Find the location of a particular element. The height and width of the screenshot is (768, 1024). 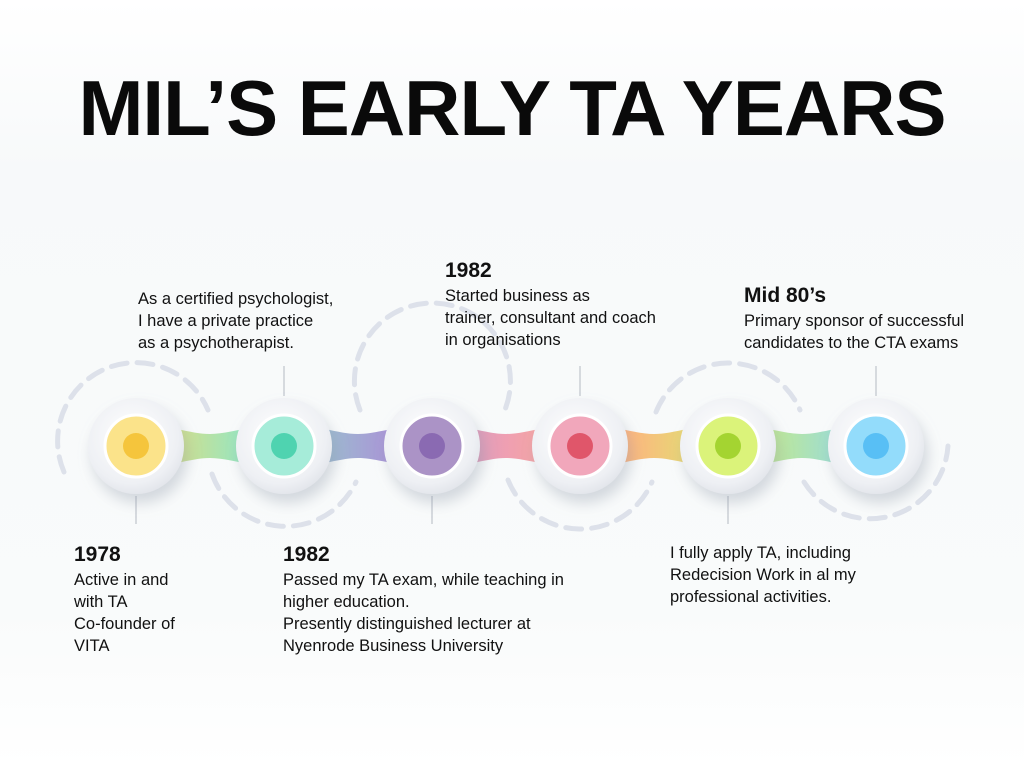

milestone-6-line: Primary sponsor of successful is located at coordinates (854, 321).